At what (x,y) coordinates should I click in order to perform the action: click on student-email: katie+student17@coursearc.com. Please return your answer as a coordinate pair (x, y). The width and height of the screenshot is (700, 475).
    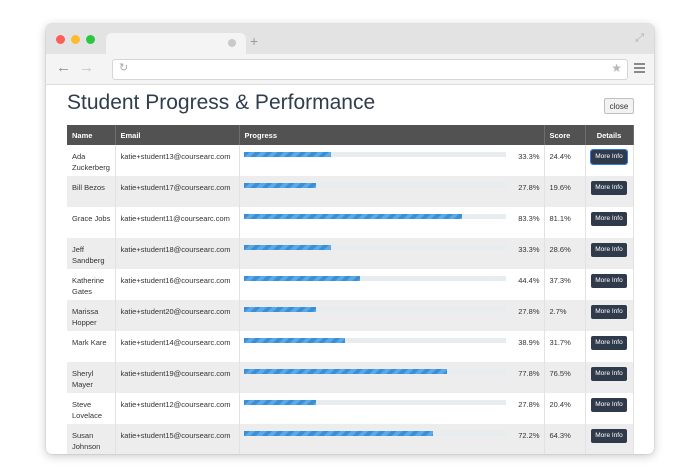
    Looking at the image, I should click on (177, 191).